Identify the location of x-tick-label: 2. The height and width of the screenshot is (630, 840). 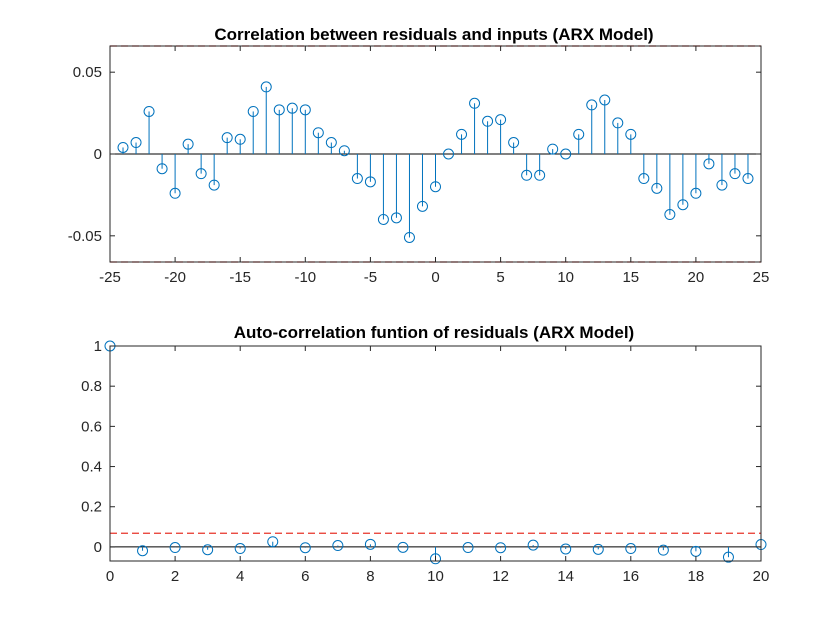
(175, 576).